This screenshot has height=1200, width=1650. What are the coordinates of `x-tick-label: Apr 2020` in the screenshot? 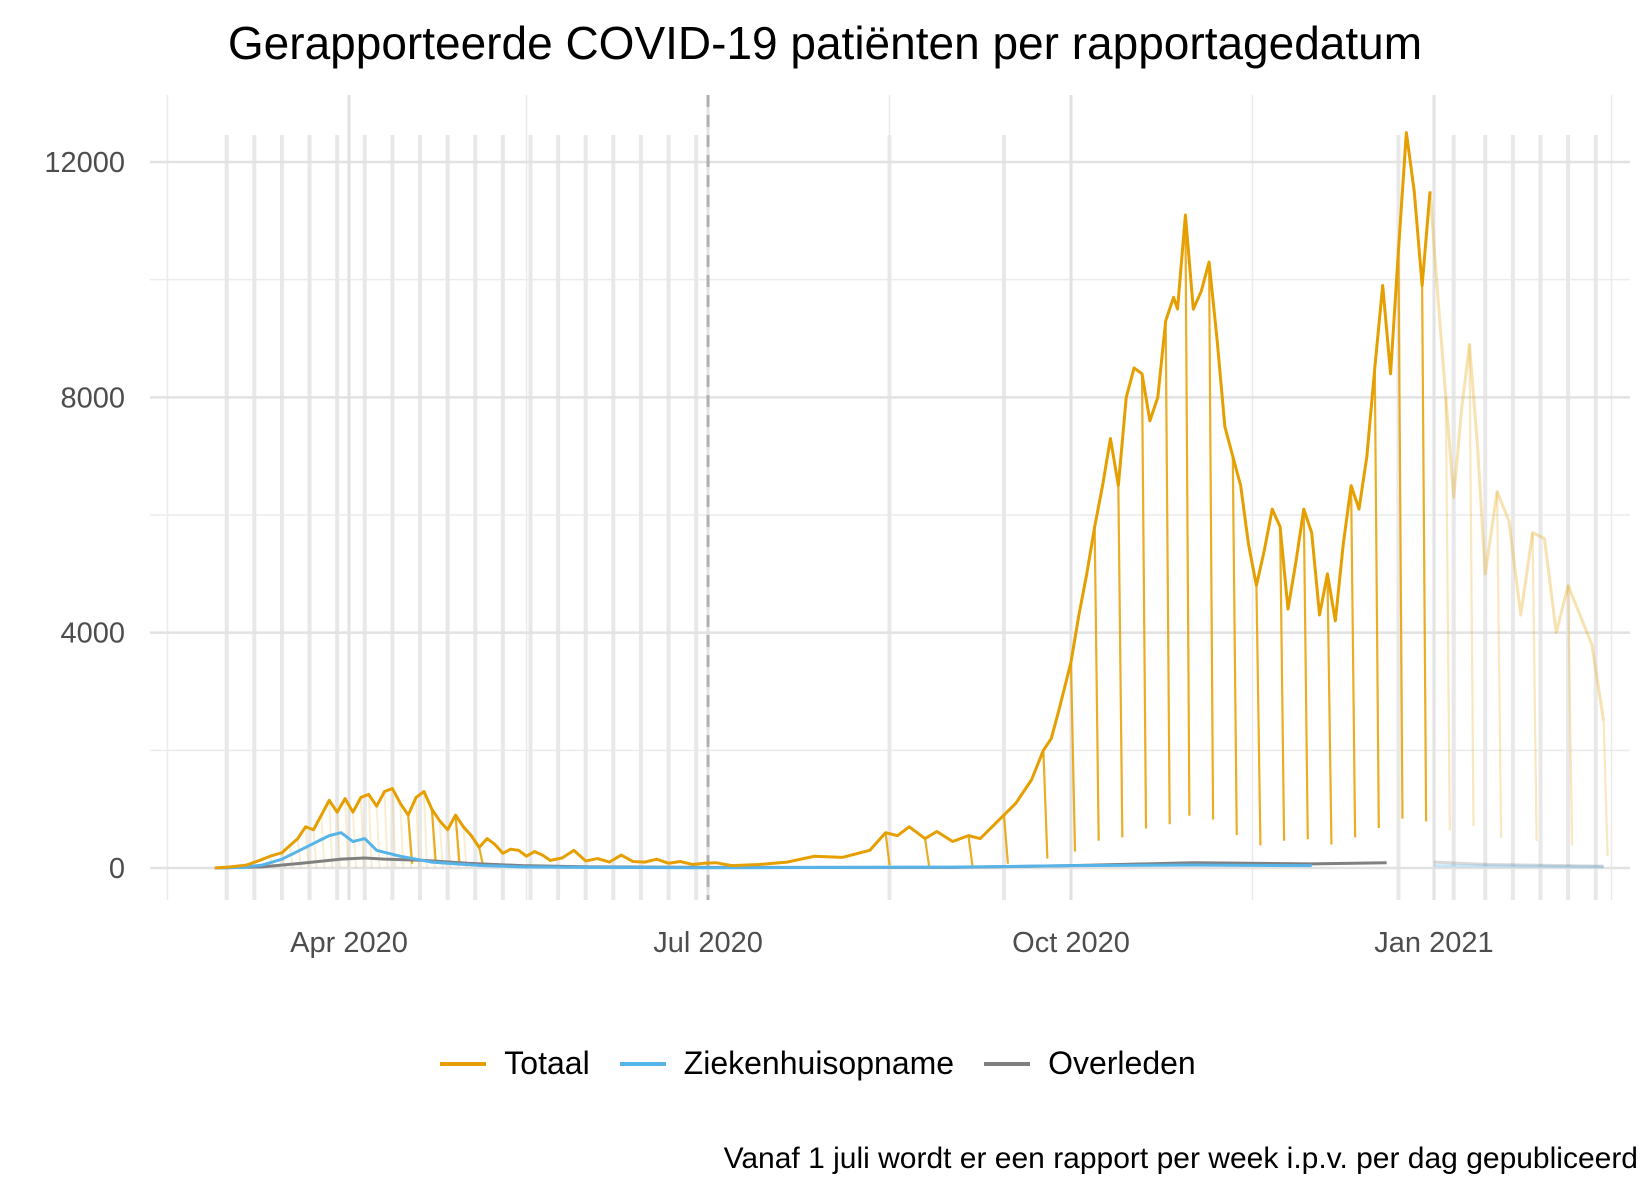 It's located at (349, 943).